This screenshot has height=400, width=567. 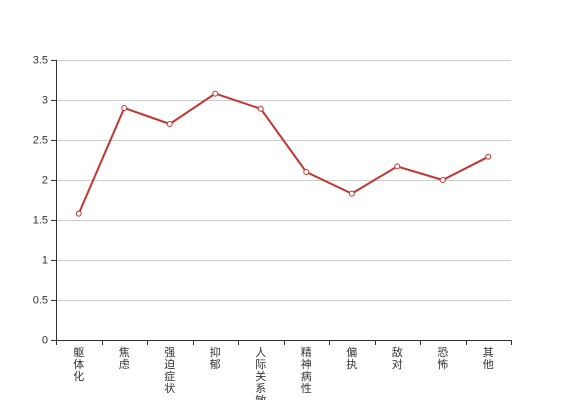 I want to click on x-tick-char: 病, so click(x=306, y=376).